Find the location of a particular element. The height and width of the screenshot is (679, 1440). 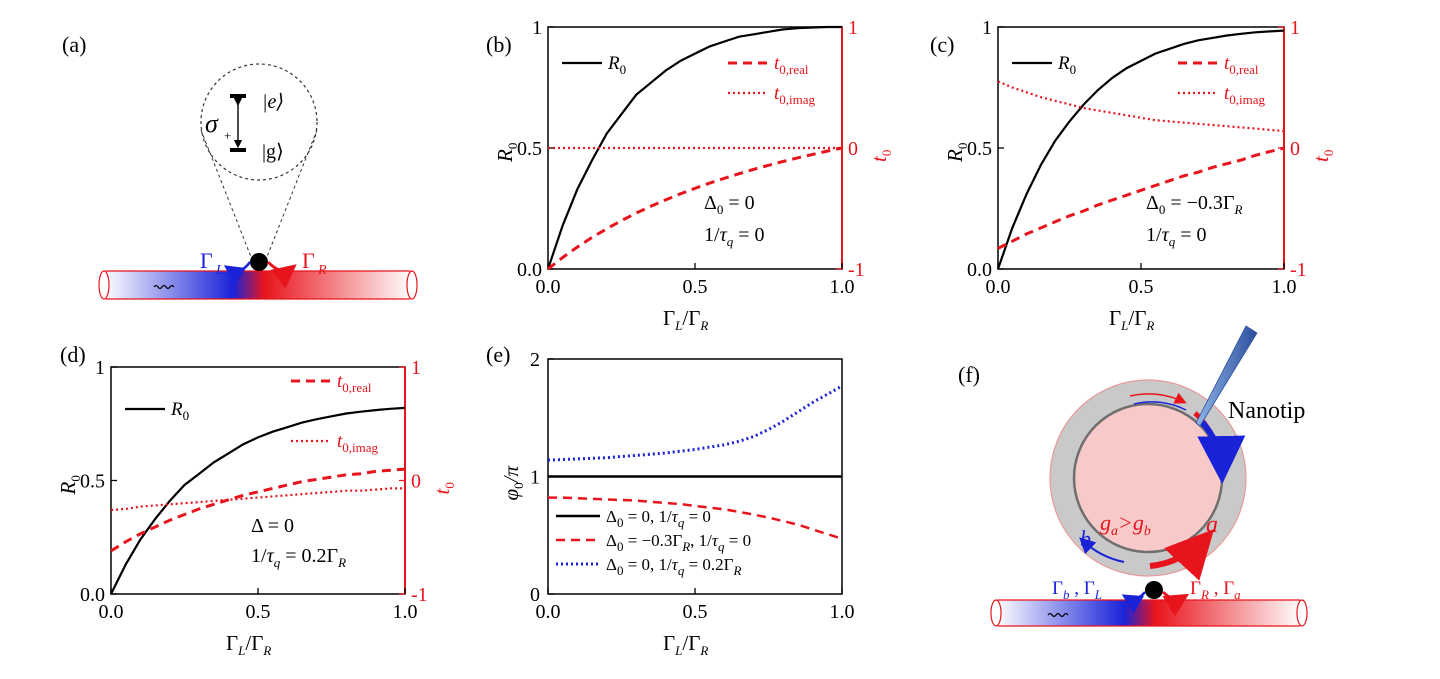

gamma-R-arrow-f is located at coordinates (1175, 603).